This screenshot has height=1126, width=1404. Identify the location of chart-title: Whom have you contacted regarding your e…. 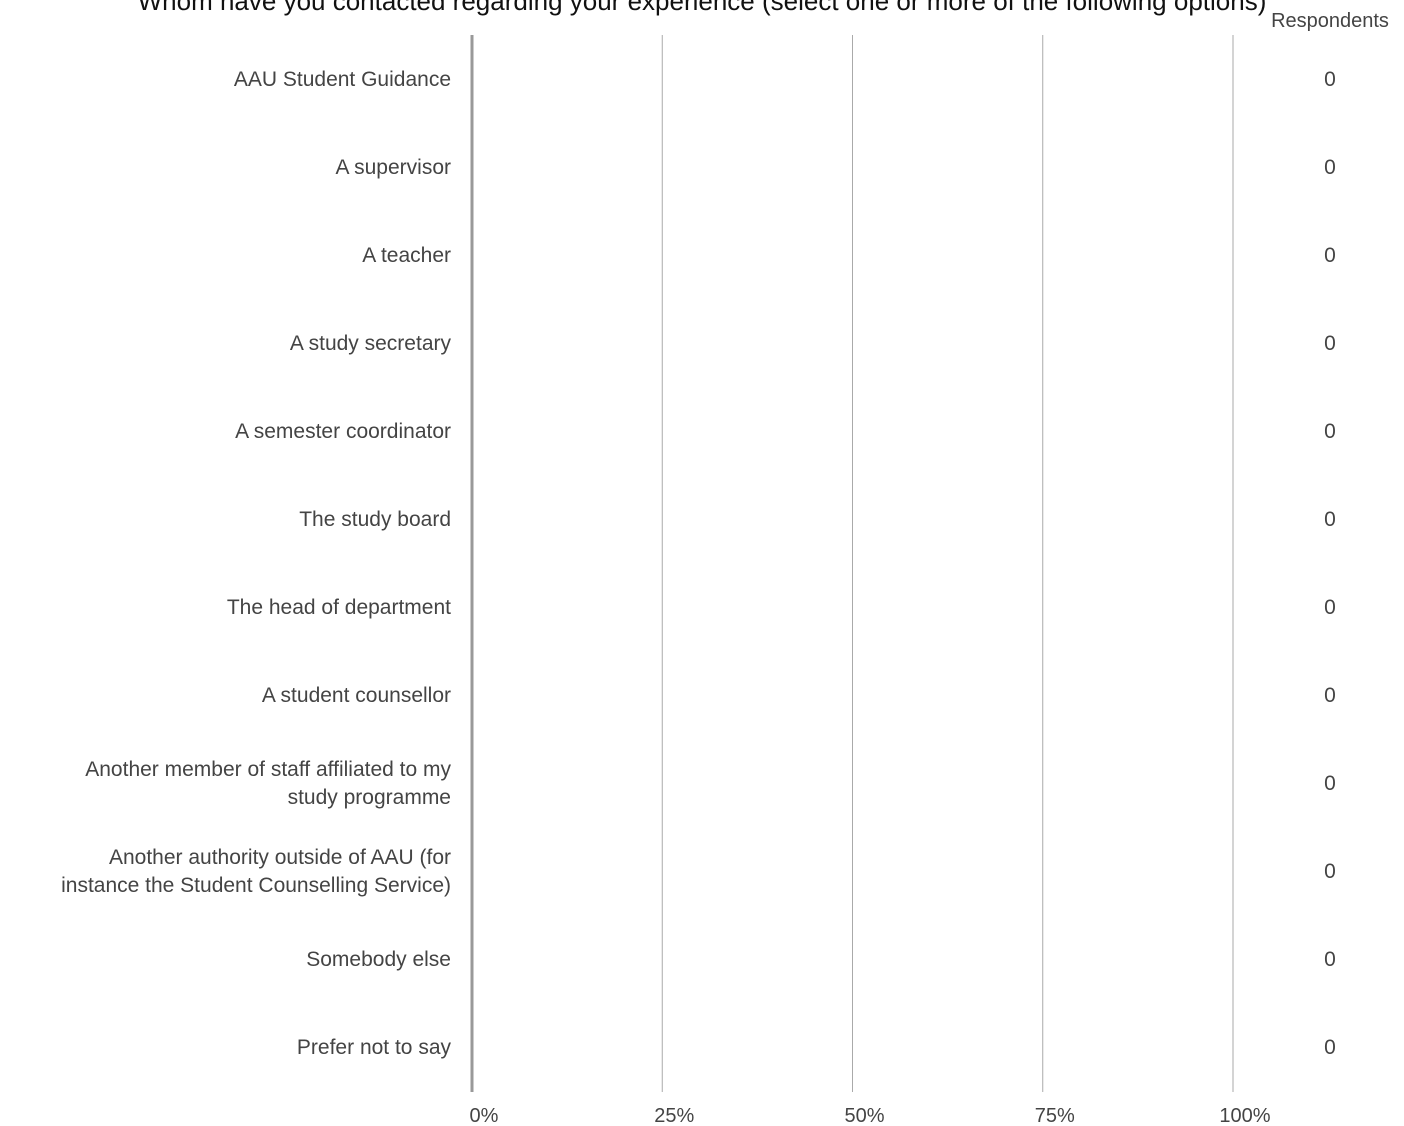
(702, 8).